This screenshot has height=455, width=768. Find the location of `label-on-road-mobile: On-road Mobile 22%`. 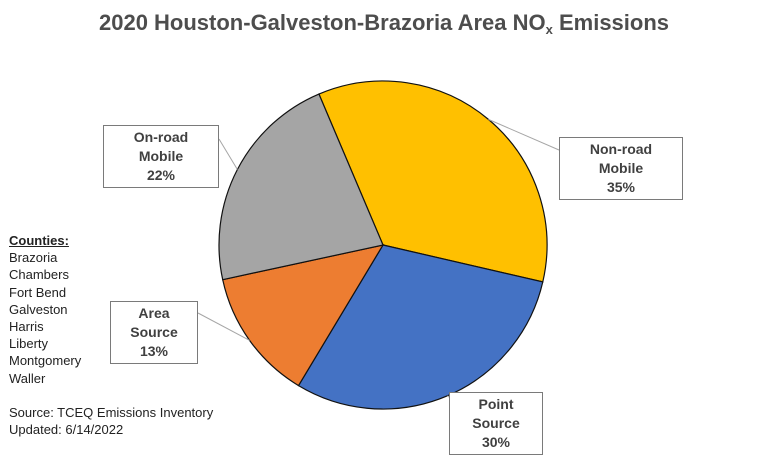

label-on-road-mobile: On-road Mobile 22% is located at coordinates (161, 156).